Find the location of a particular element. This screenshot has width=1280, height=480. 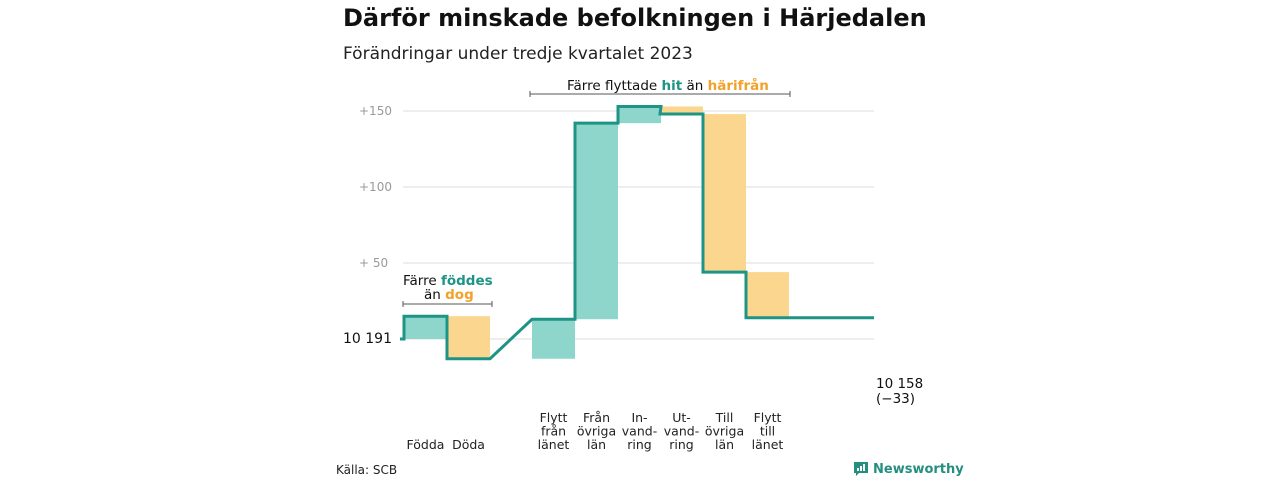

annotation-migration-dit: härifrån is located at coordinates (738, 85).